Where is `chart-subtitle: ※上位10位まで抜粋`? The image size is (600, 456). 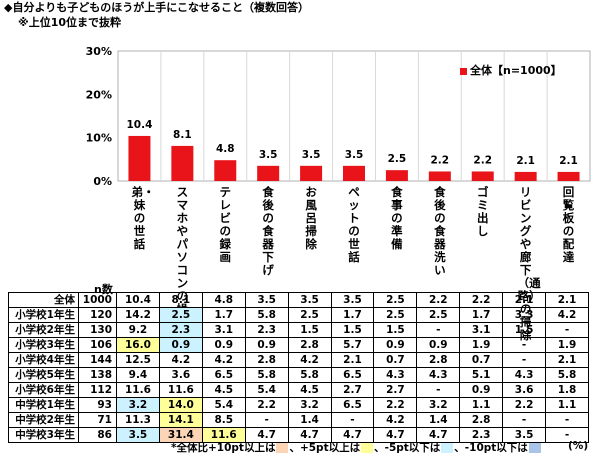
chart-subtitle: ※上位10位まで抜粋 is located at coordinates (70, 22).